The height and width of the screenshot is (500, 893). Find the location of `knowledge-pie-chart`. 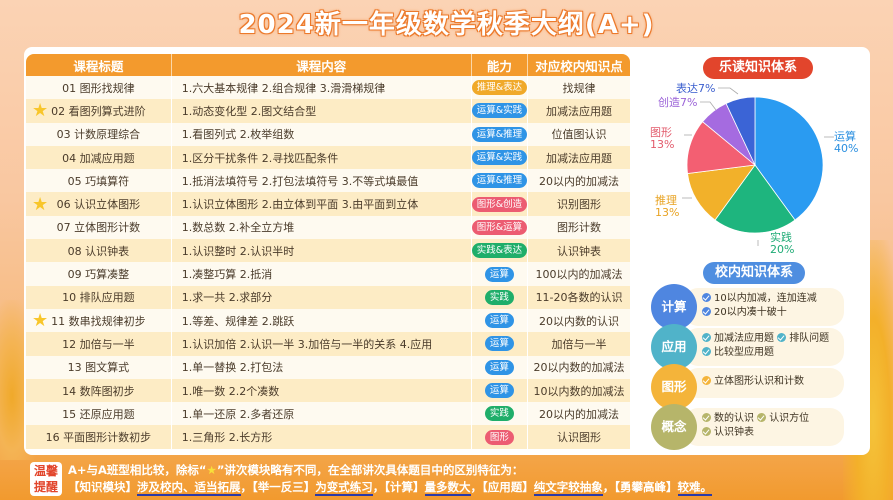

knowledge-pie-chart is located at coordinates (755, 165).